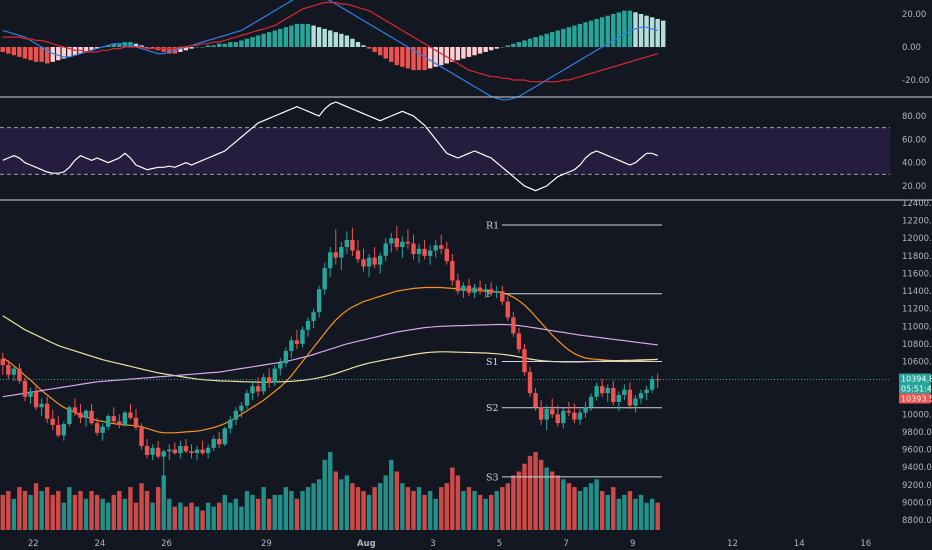 The height and width of the screenshot is (550, 932). I want to click on pivot-label-s3: S3, so click(492, 477).